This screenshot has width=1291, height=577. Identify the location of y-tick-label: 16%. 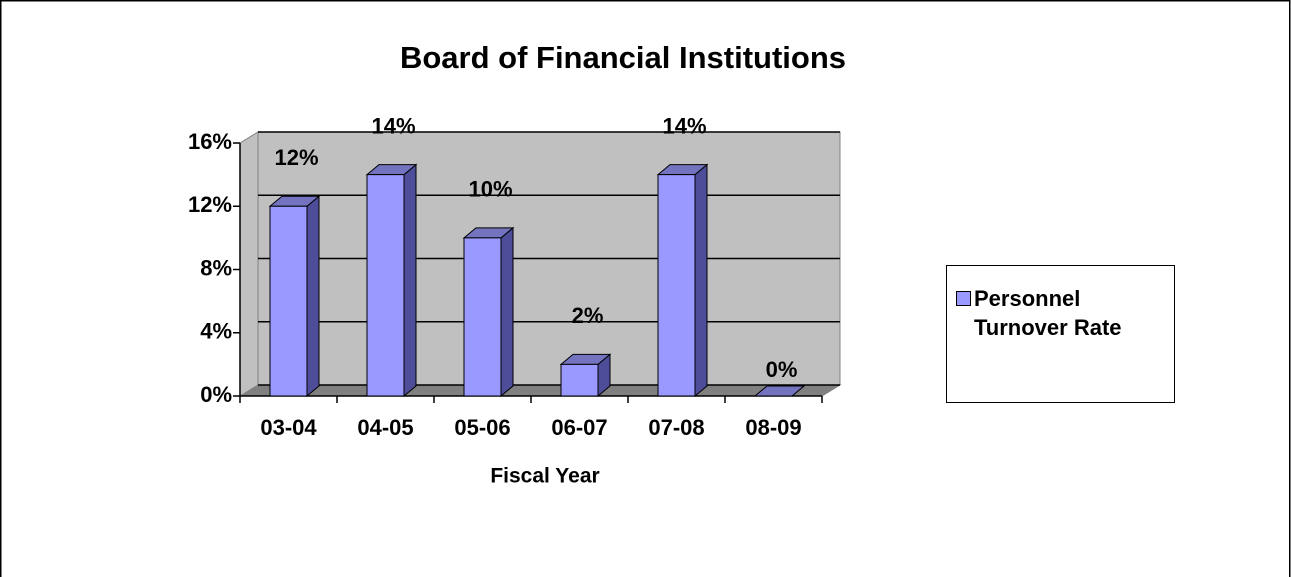
(210, 141).